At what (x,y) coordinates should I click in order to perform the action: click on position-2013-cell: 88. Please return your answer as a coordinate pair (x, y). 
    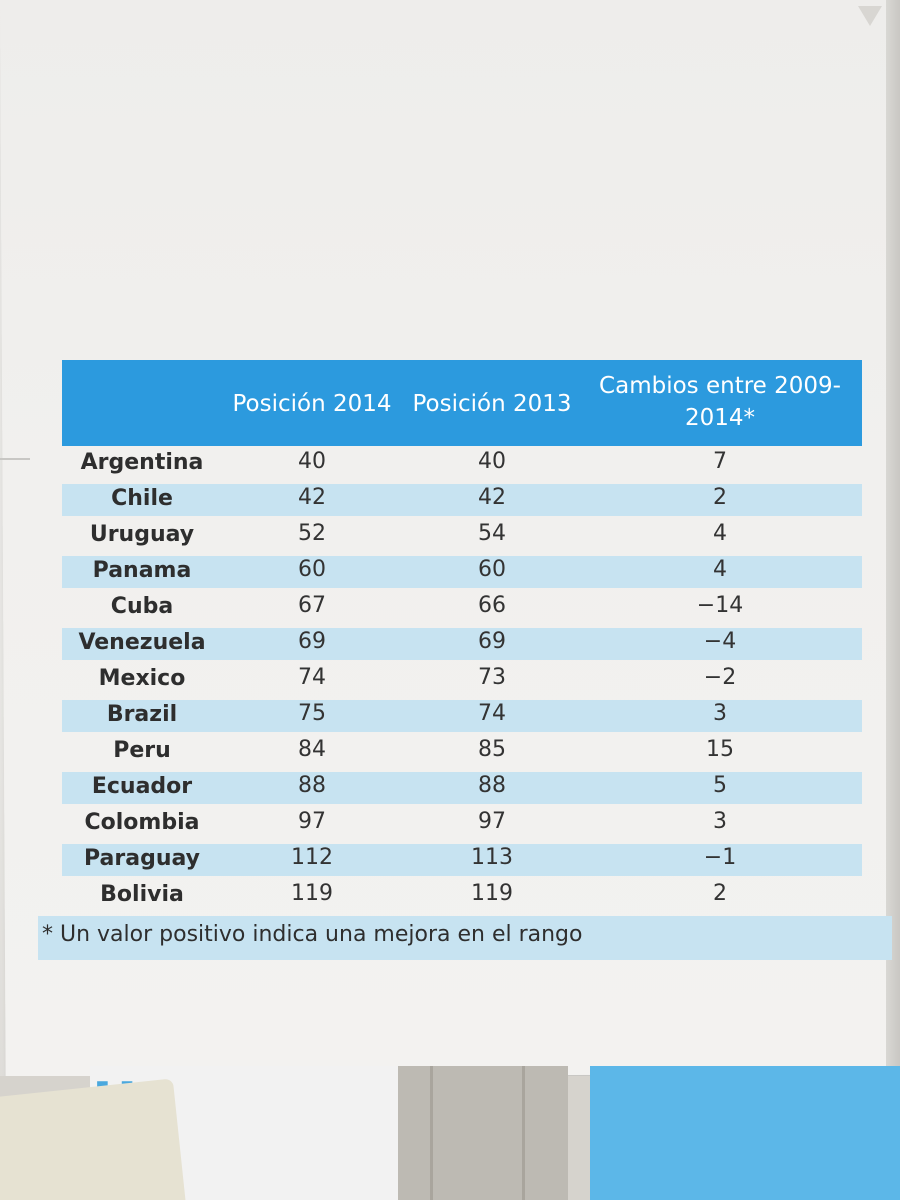
    Looking at the image, I should click on (492, 785).